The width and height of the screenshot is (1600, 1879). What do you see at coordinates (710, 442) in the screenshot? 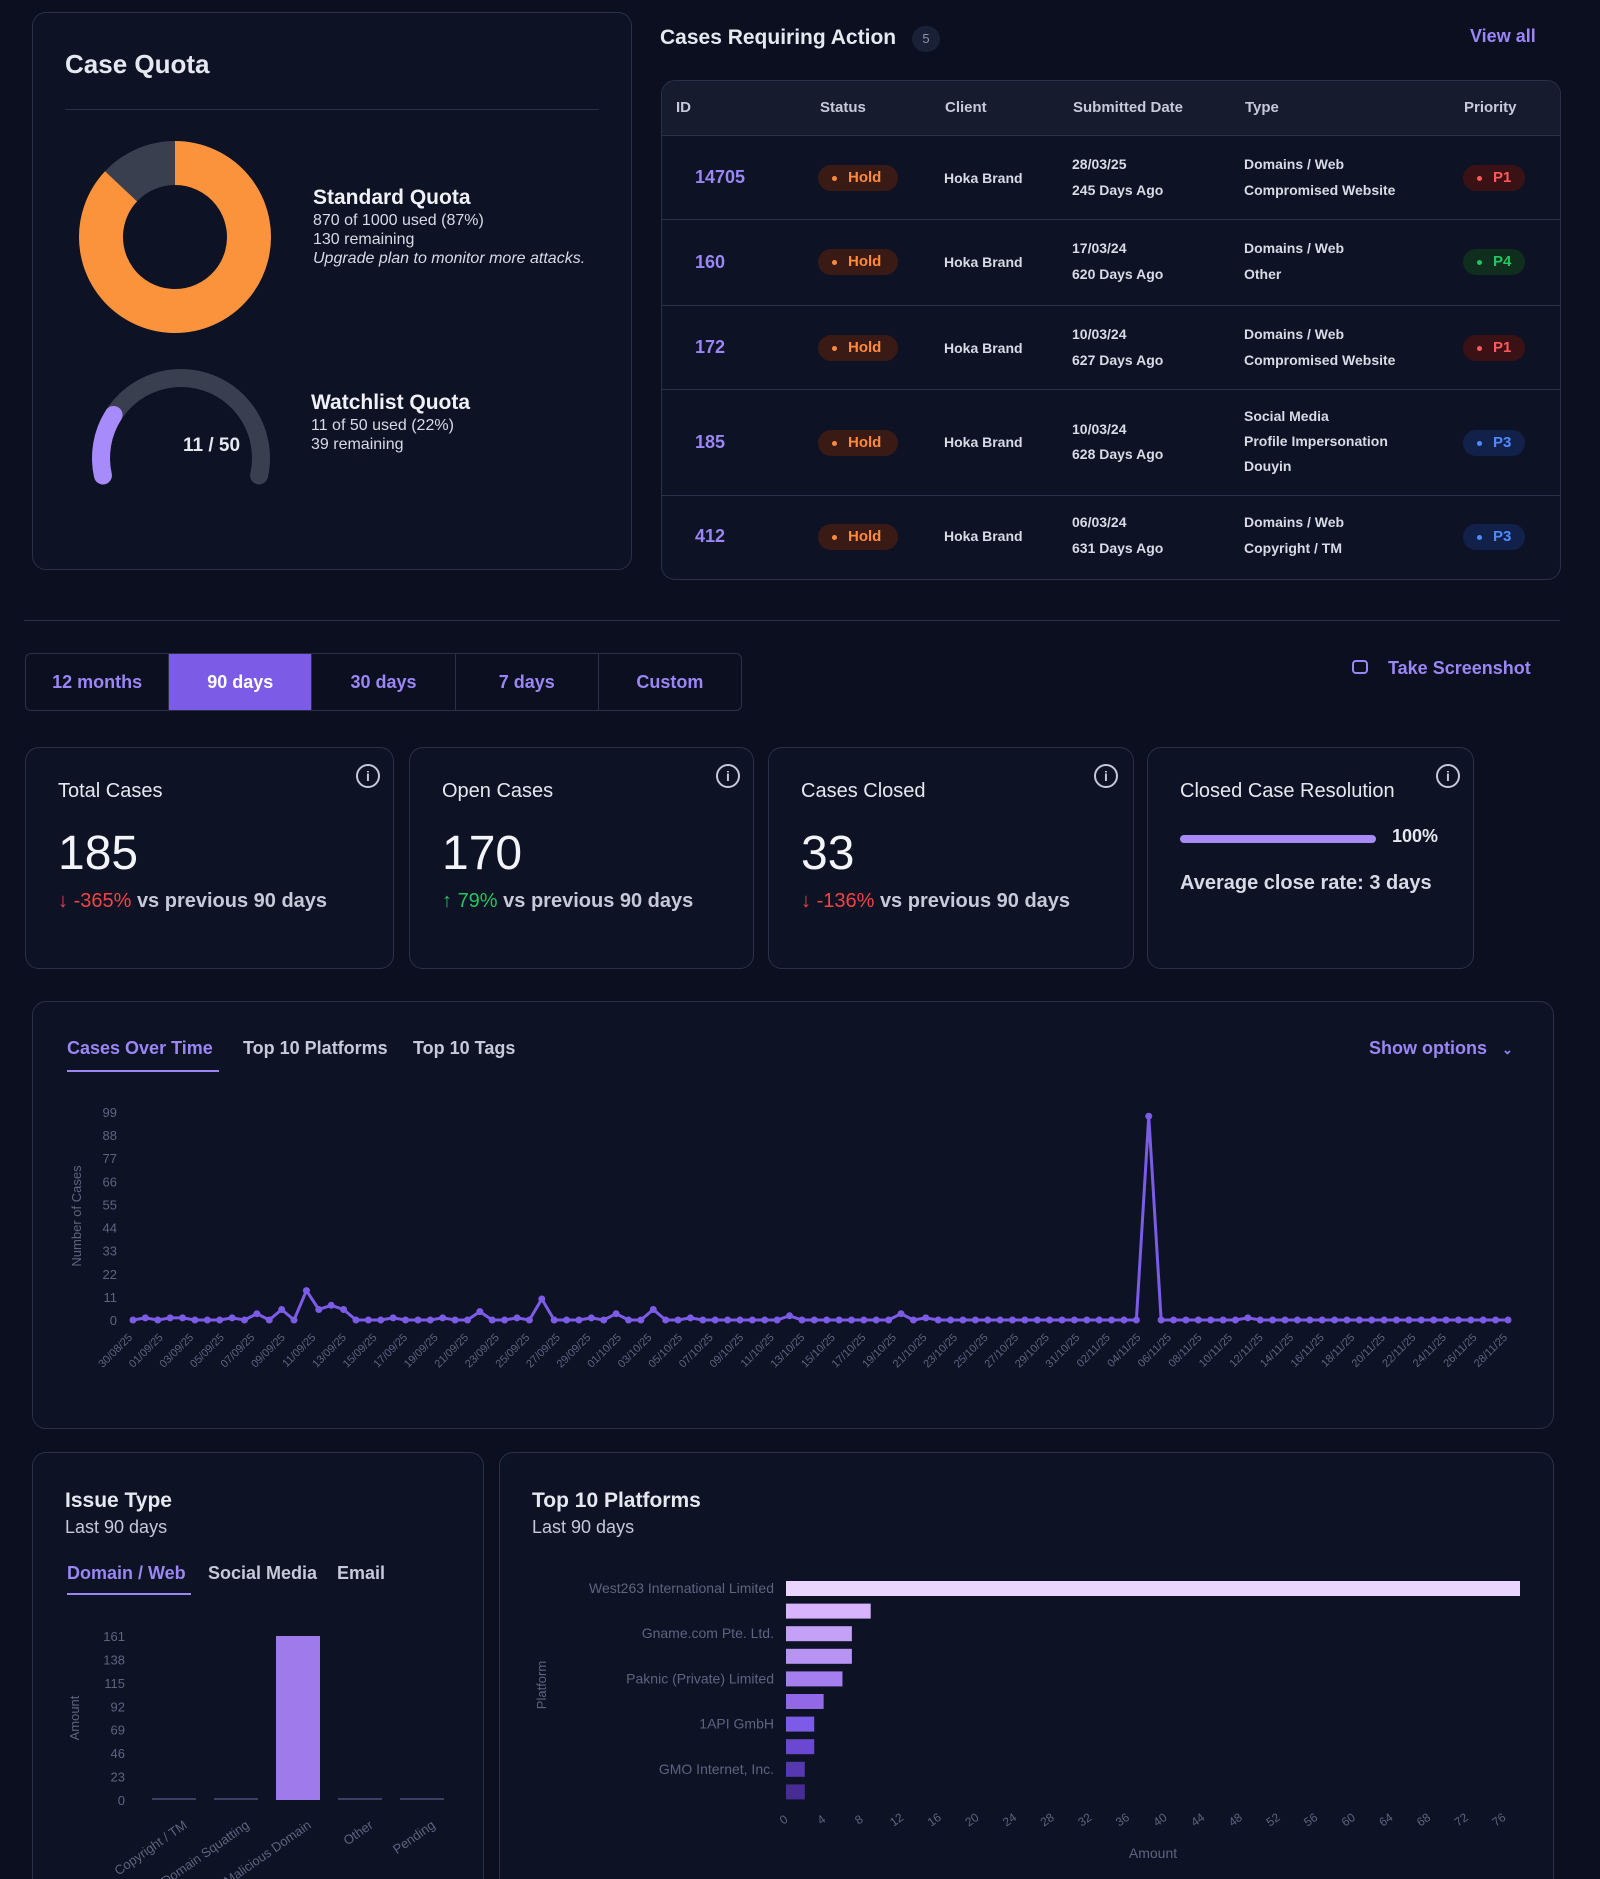
I see `case-id-link: 185` at bounding box center [710, 442].